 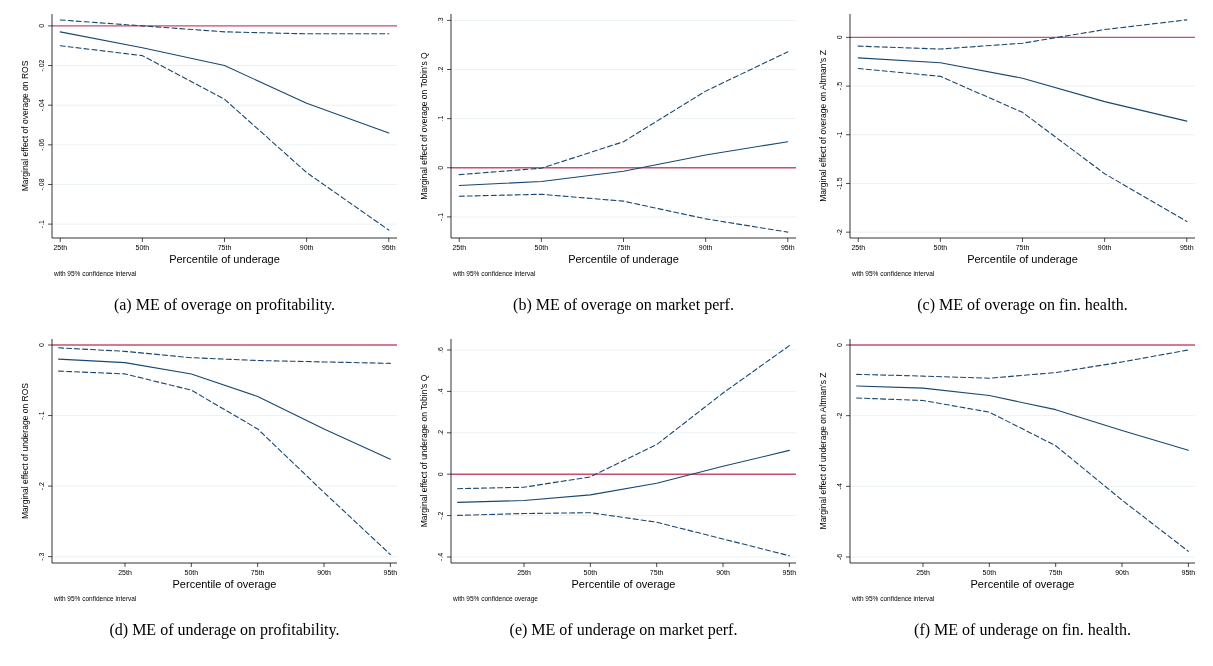 What do you see at coordinates (1022, 305) in the screenshot?
I see `text: (c) ME of overage on fin. health.` at bounding box center [1022, 305].